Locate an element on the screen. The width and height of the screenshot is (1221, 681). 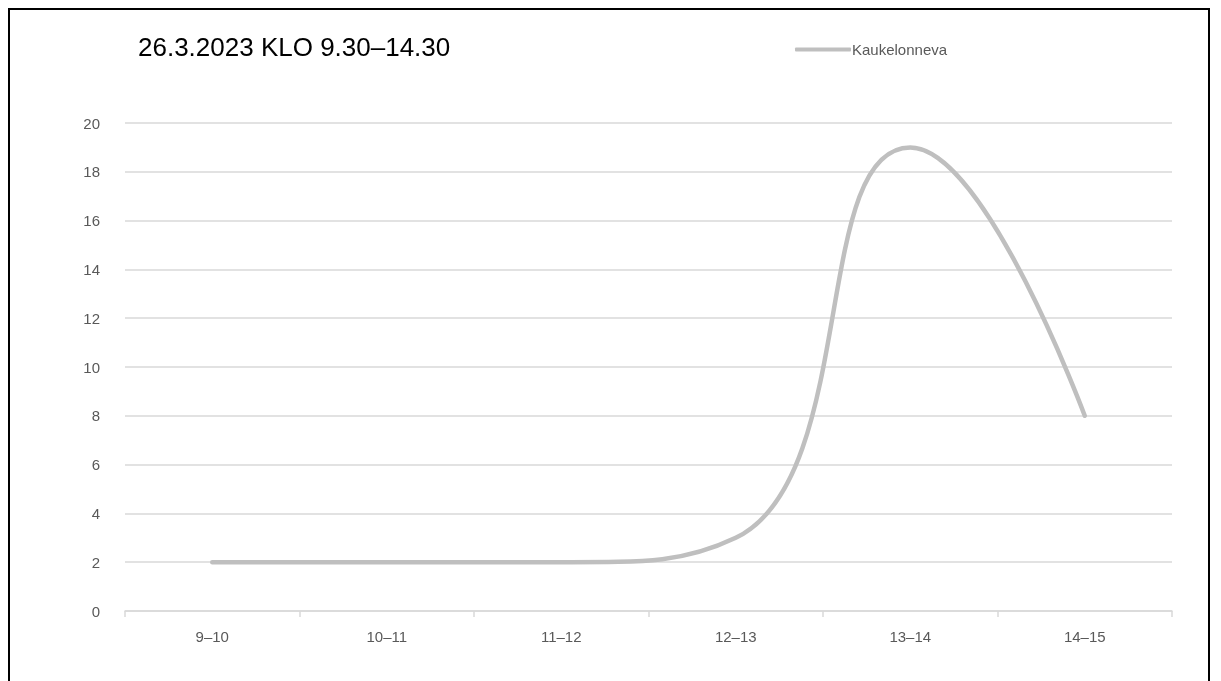
y-tick-label: 4 is located at coordinates (95, 513).